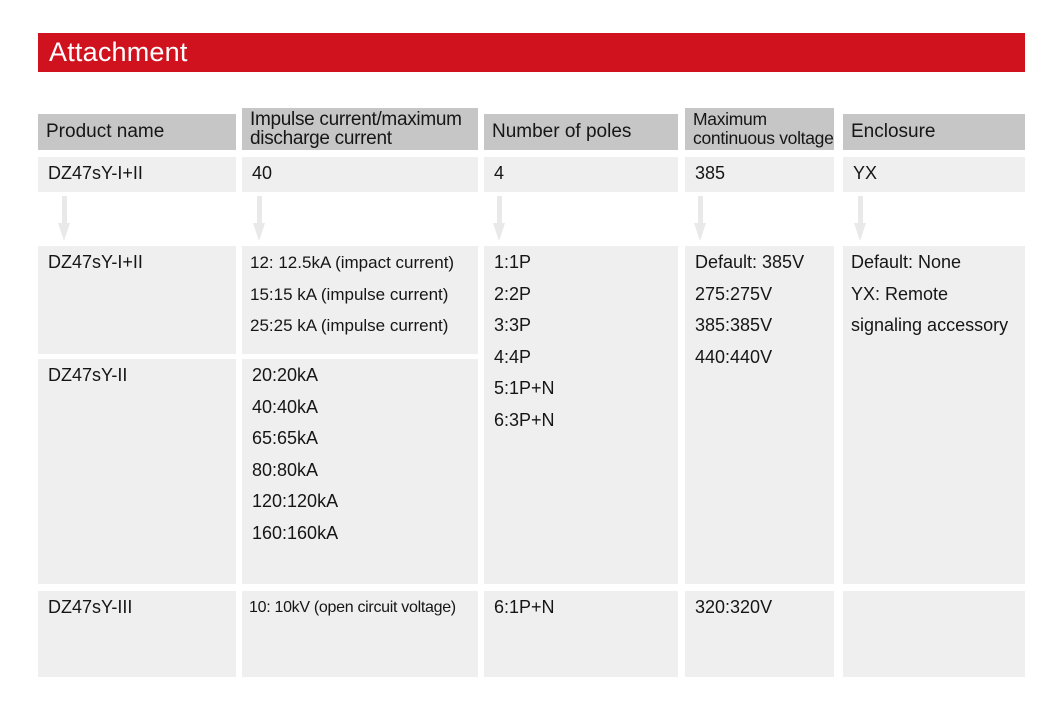  What do you see at coordinates (581, 415) in the screenshot?
I see `detail-poles-options: 1:1P 2:2P 3:3P 4:4P 5:1P+N 6:3P+N` at bounding box center [581, 415].